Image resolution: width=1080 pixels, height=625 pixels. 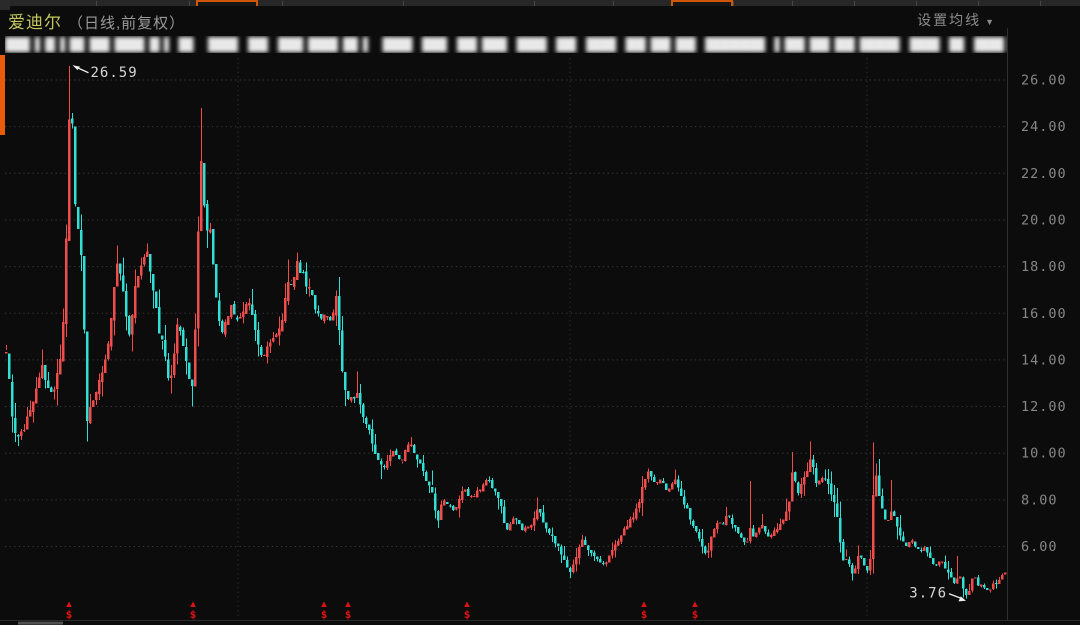 I want to click on dividend-dollar-icon: $, so click(x=467, y=614).